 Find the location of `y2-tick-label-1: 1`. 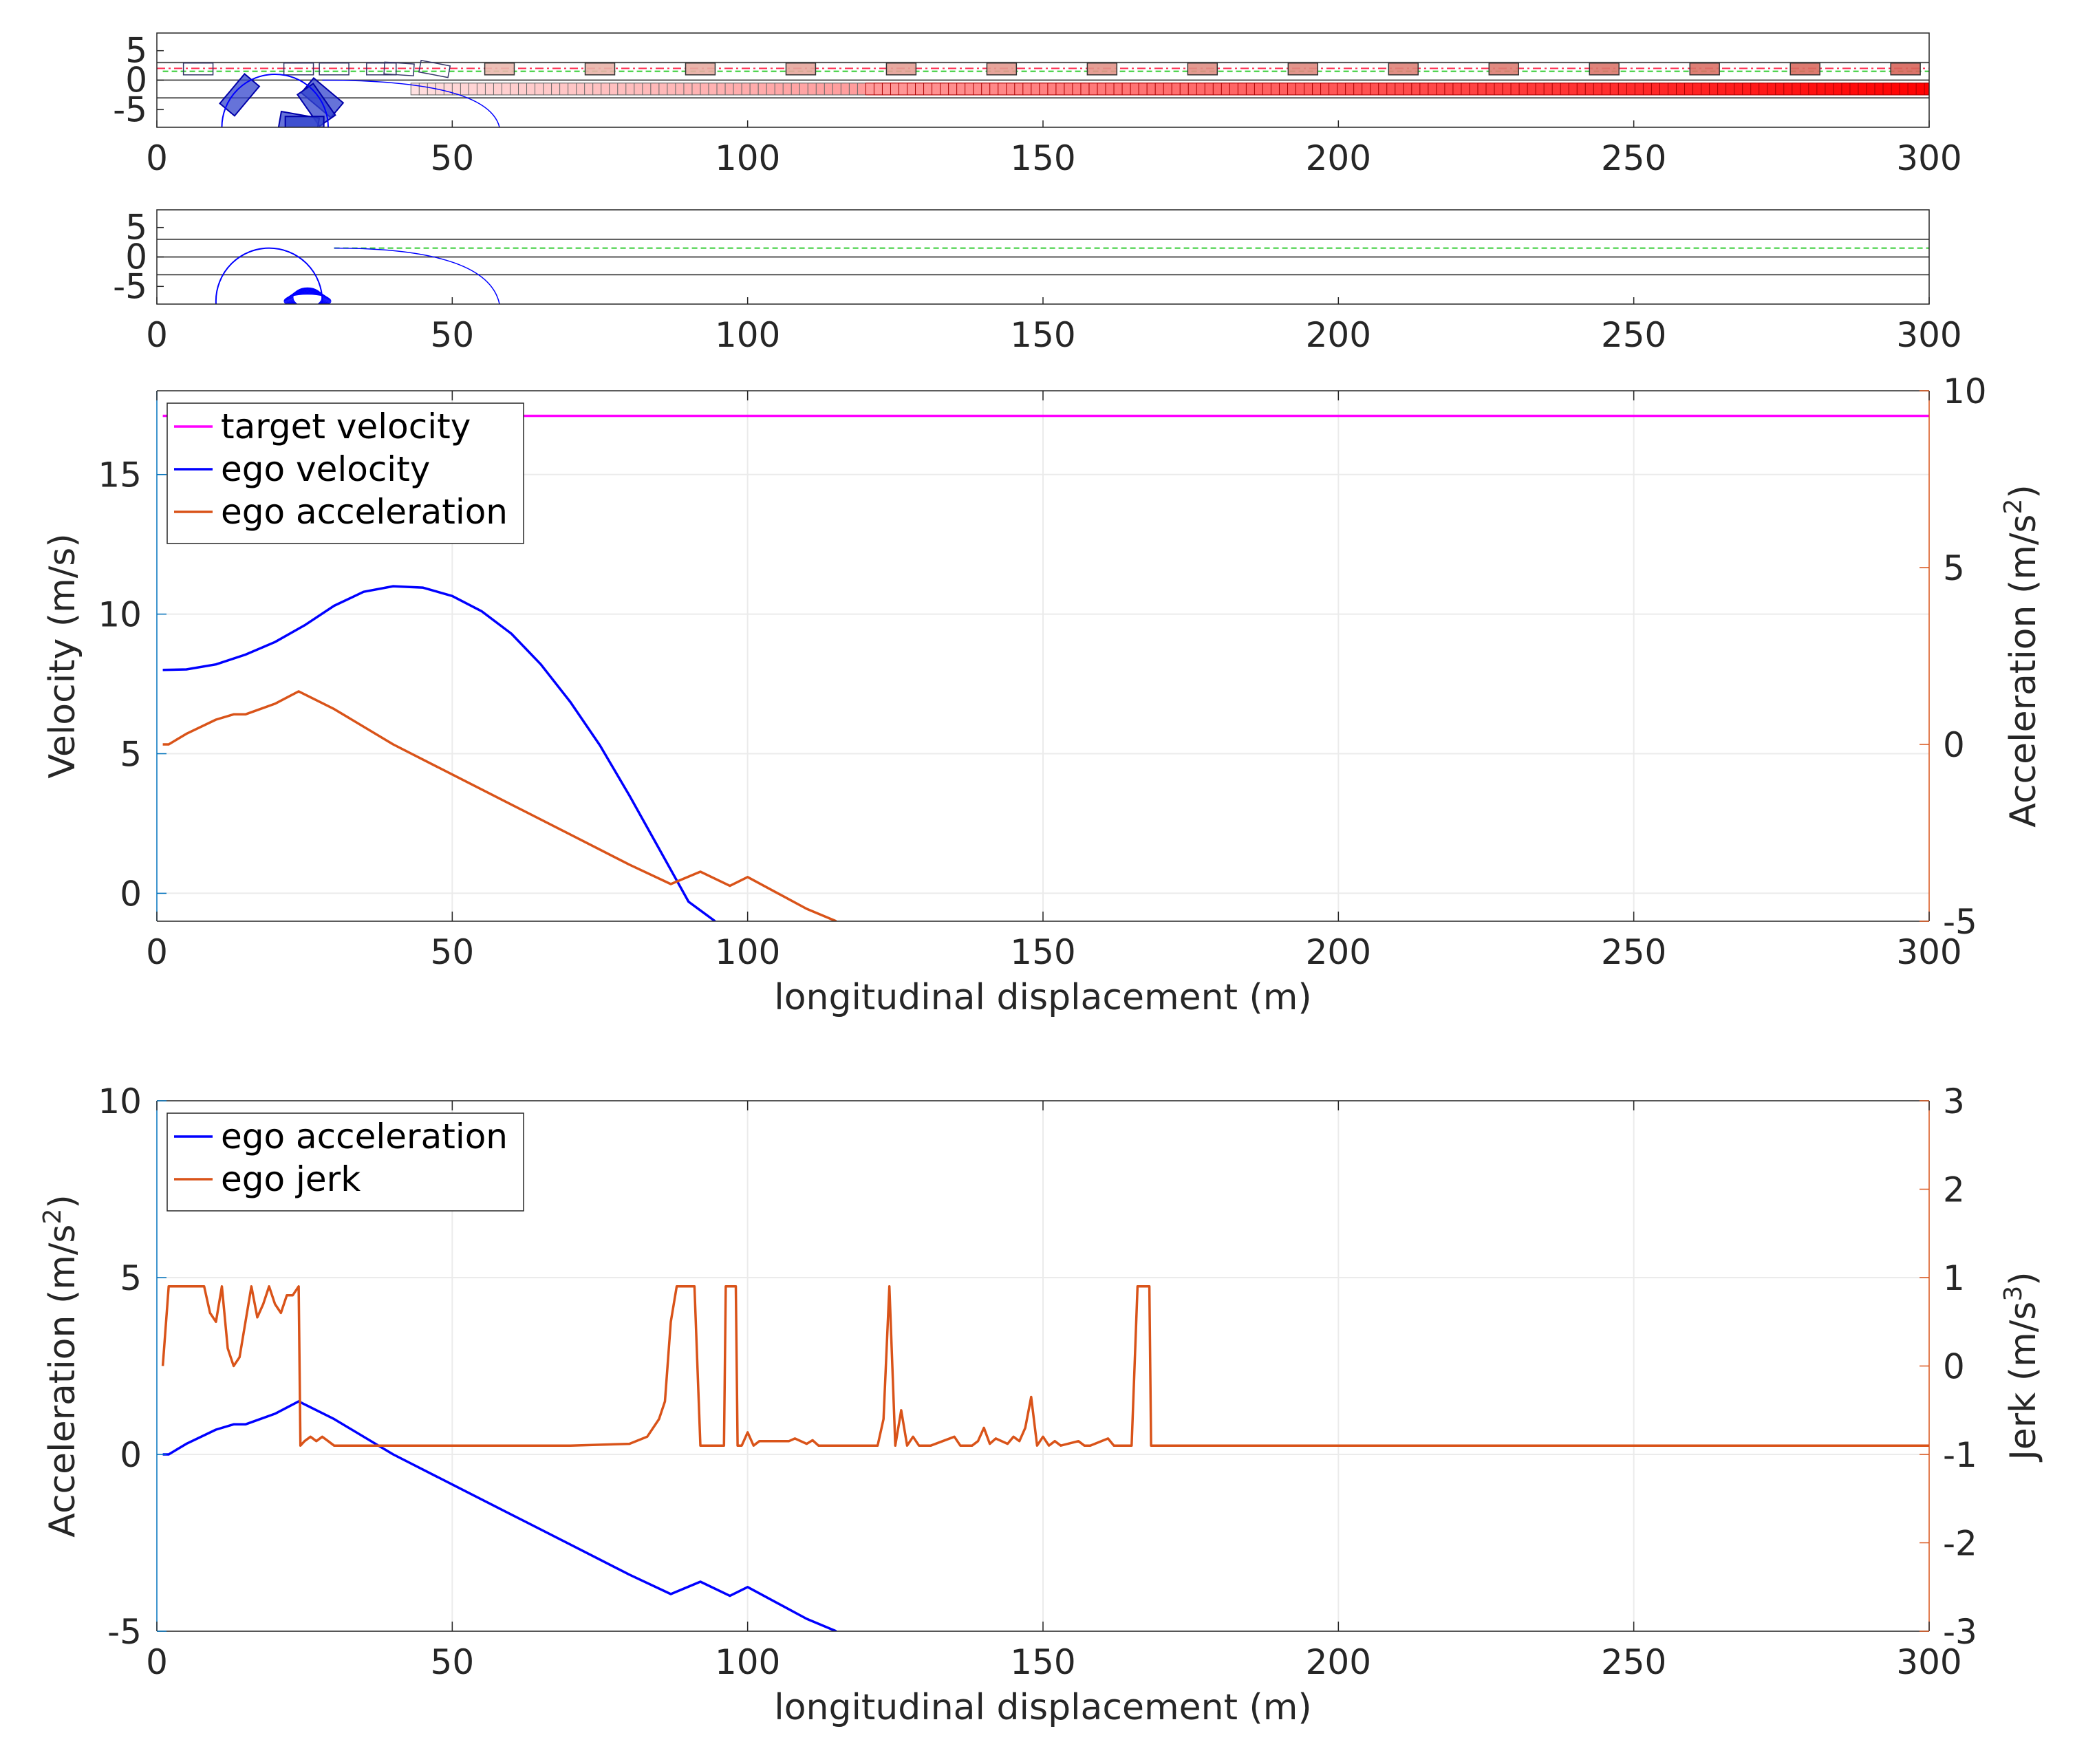

y2-tick-label-1: 1 is located at coordinates (1954, 1278).